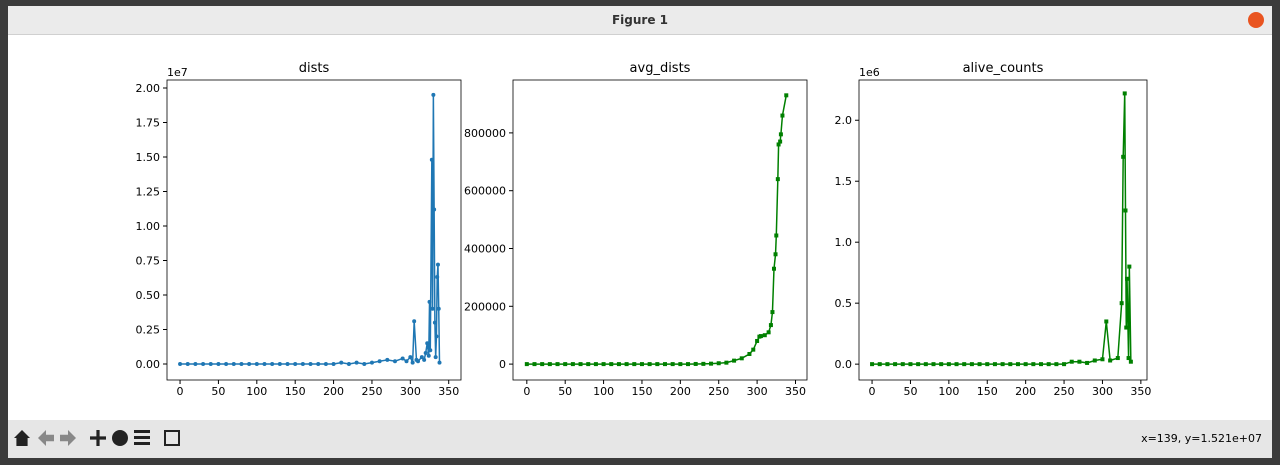  What do you see at coordinates (565, 391) in the screenshot?
I see `x-tick-label: 50` at bounding box center [565, 391].